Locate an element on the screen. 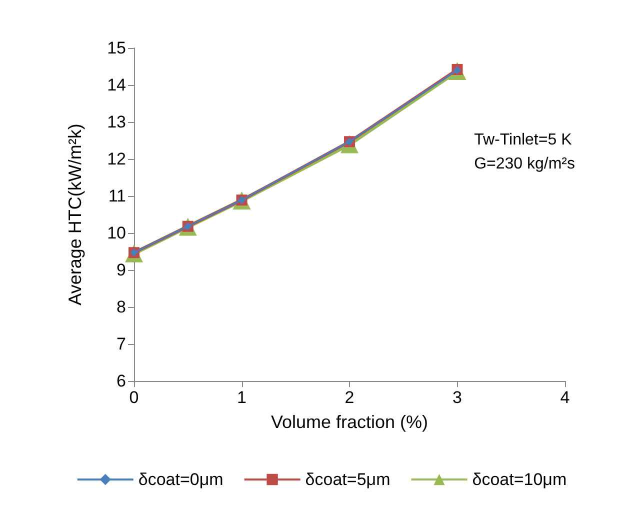 The image size is (643, 505). y-tick-label: 12 is located at coordinates (116, 159).